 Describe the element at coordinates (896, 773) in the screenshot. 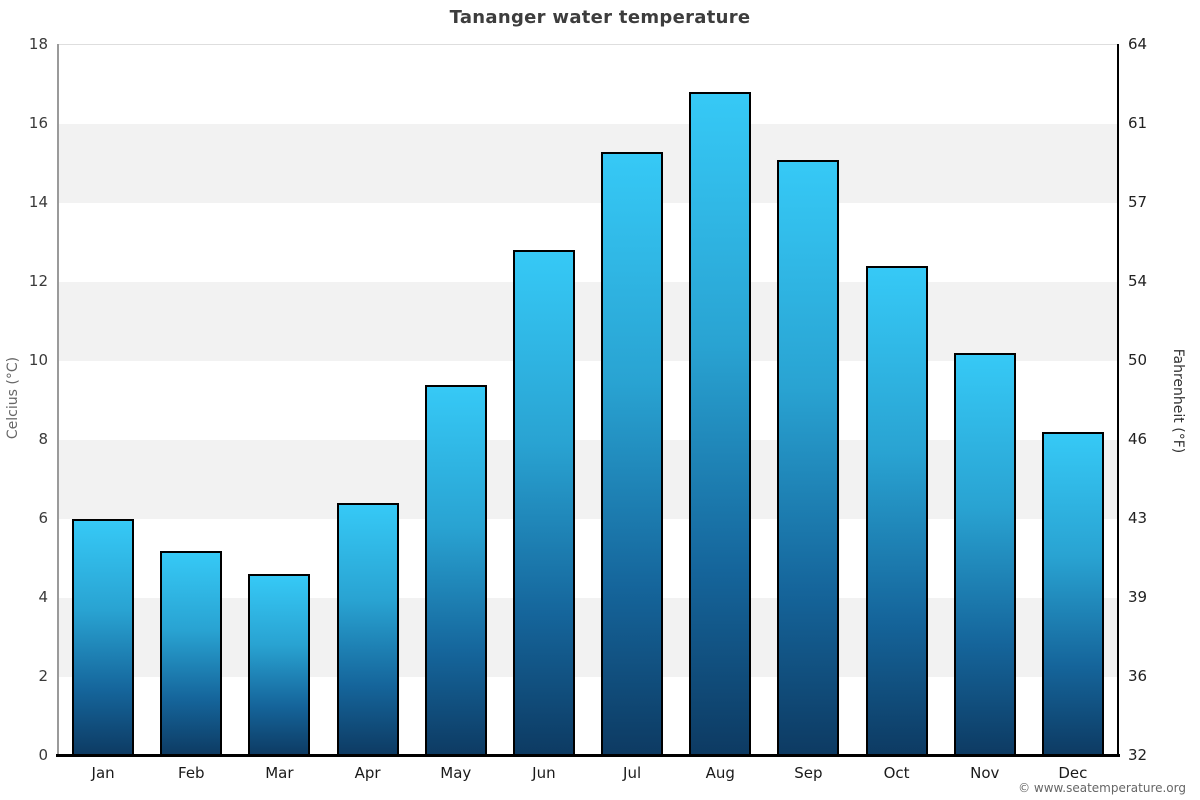

I see `month-label-oct: Oct` at that location.